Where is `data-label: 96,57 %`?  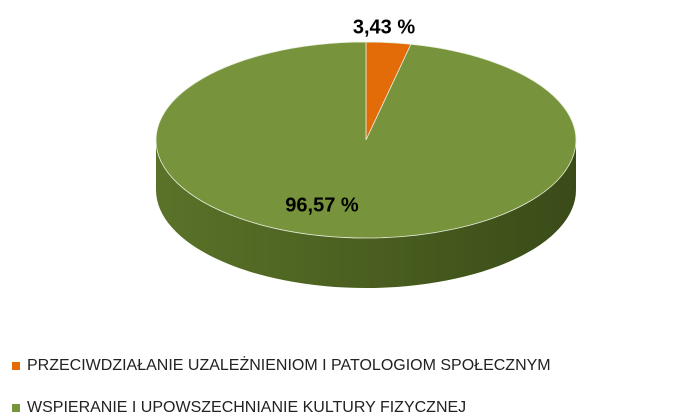
data-label: 96,57 % is located at coordinates (322, 205).